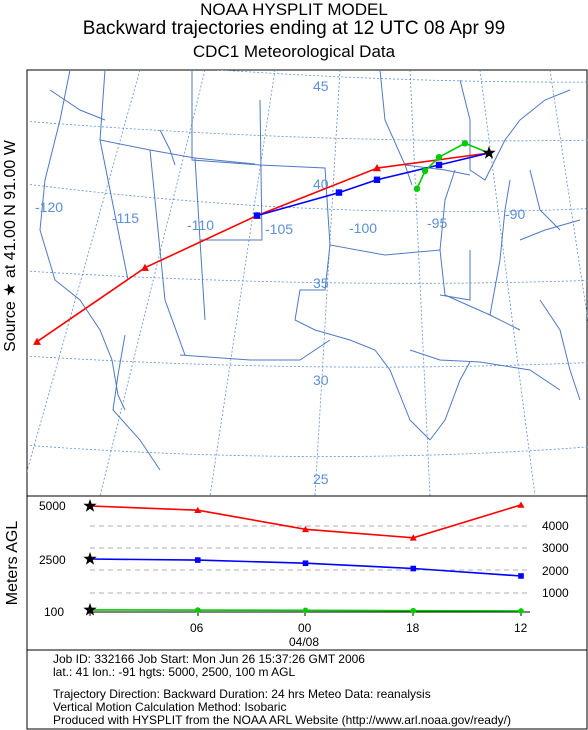 The image size is (588, 730). What do you see at coordinates (52, 506) in the screenshot?
I see `left-tick-5000: 5000` at bounding box center [52, 506].